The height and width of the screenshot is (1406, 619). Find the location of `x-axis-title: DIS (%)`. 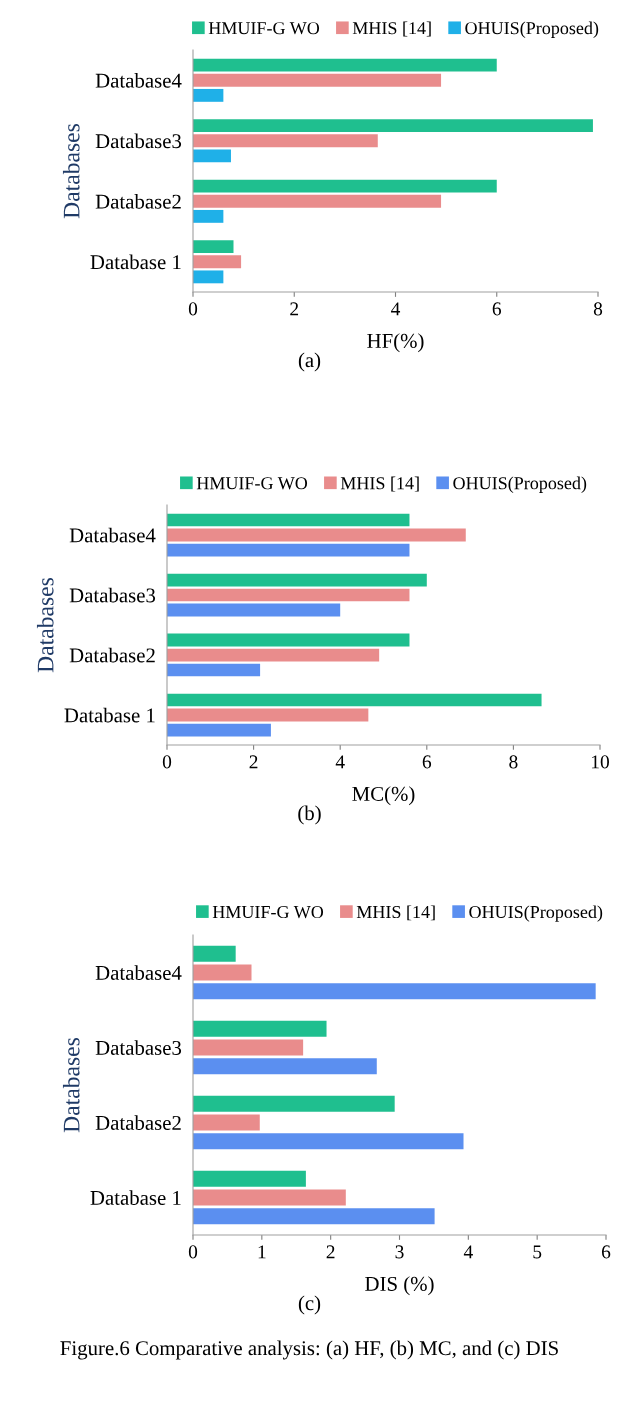

x-axis-title: DIS (%) is located at coordinates (399, 1286).